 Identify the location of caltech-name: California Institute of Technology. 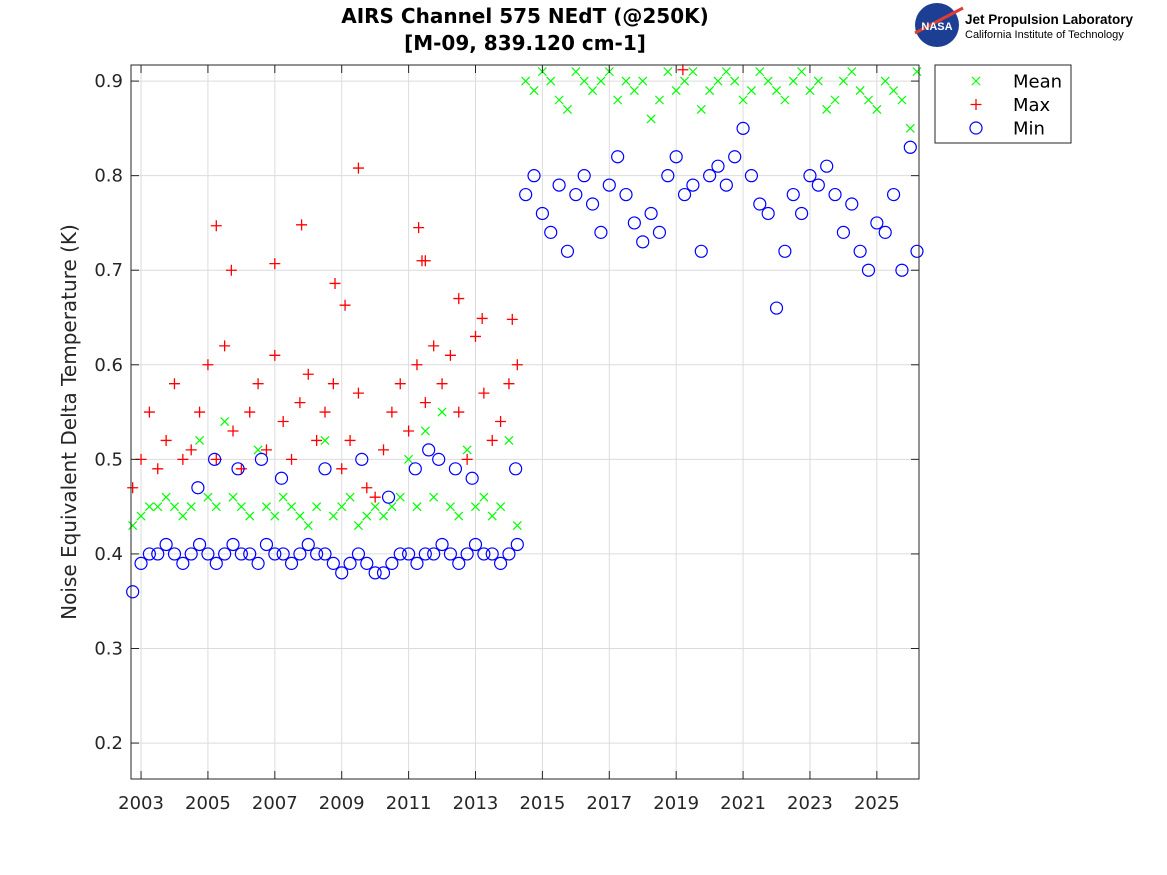
(1044, 35).